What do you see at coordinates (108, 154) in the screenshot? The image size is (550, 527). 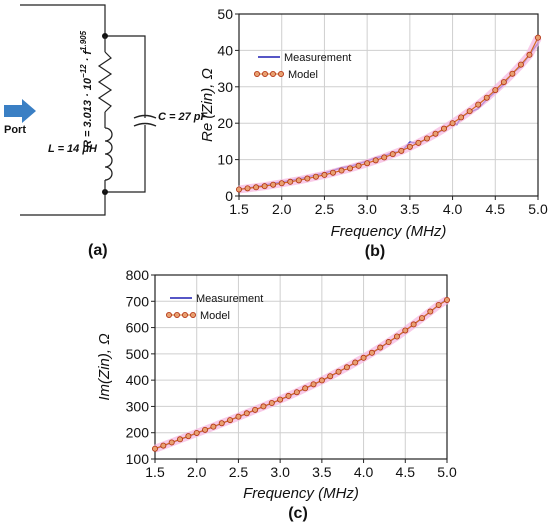 I see `inductor-symbol` at bounding box center [108, 154].